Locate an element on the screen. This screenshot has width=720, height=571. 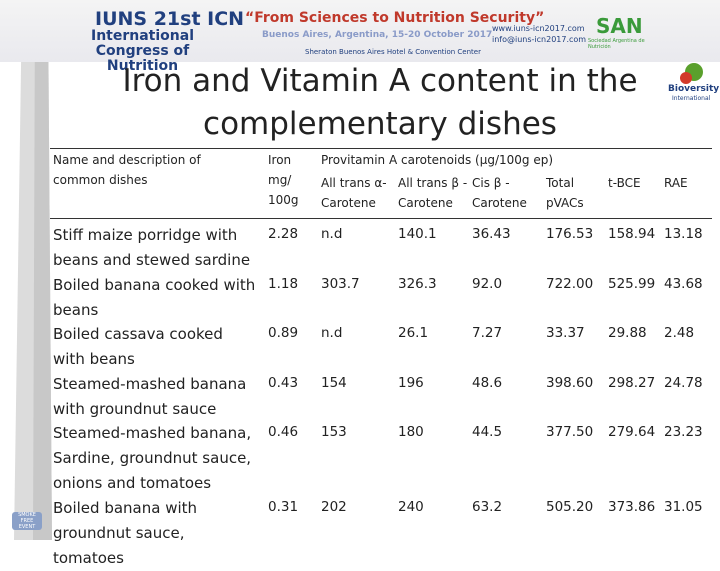
table-cell: 92.0 is located at coordinates (487, 284).